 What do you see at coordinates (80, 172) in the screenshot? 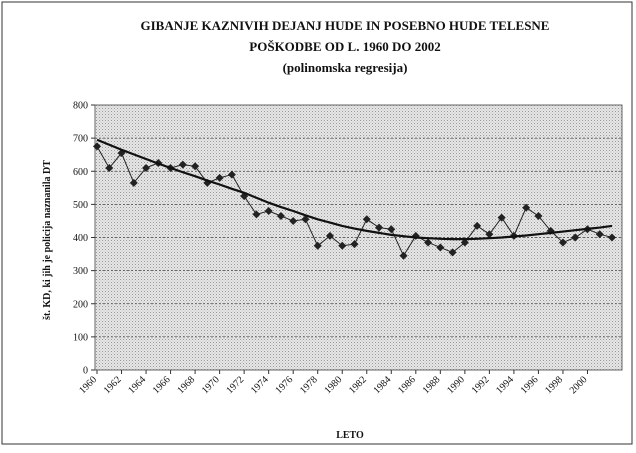
I see `y-tick-label: 600` at bounding box center [80, 172].